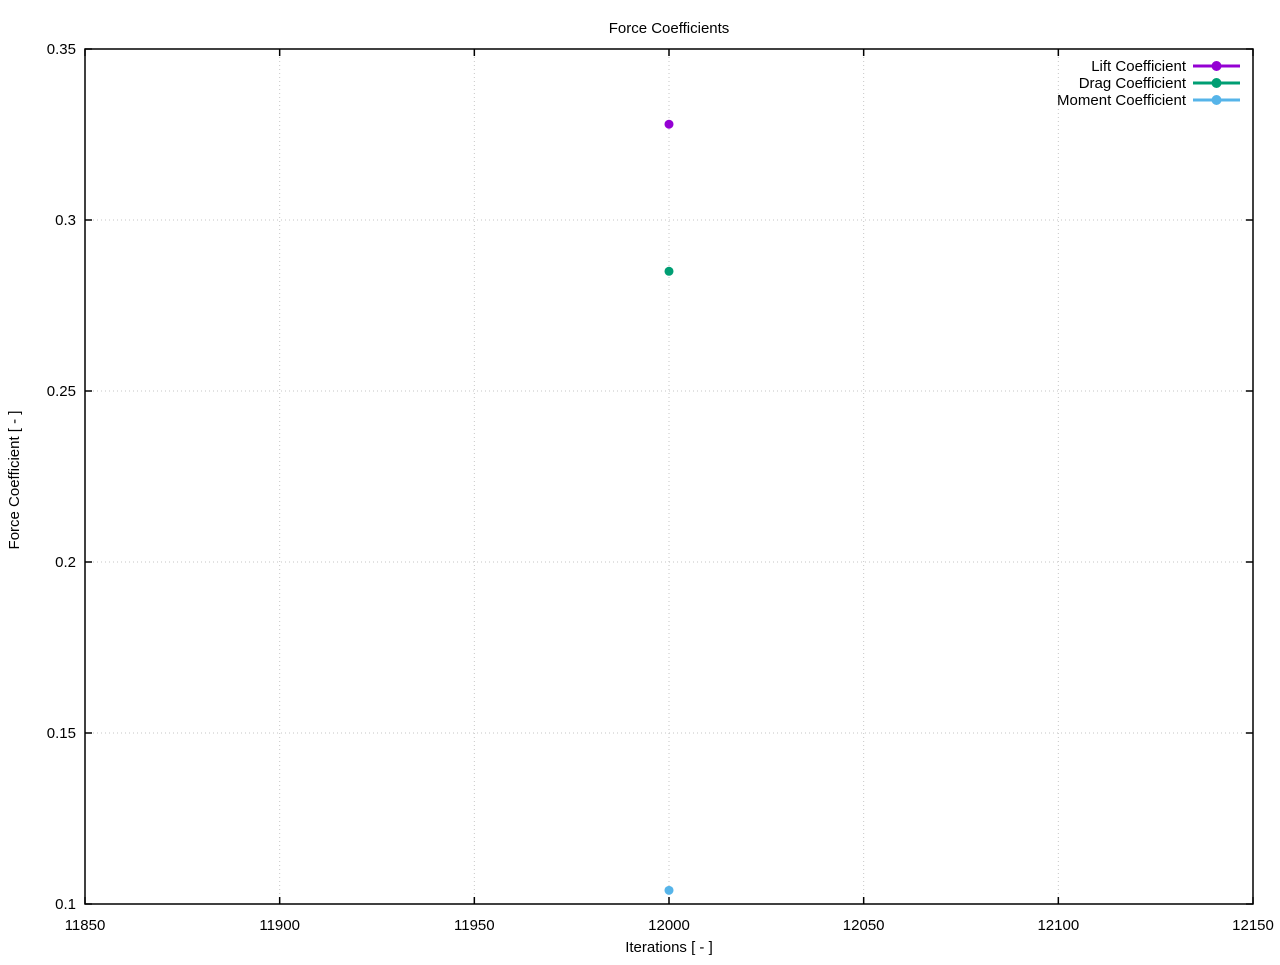 The width and height of the screenshot is (1280, 965). What do you see at coordinates (1253, 925) in the screenshot?
I see `x-tick-label: 12150` at bounding box center [1253, 925].